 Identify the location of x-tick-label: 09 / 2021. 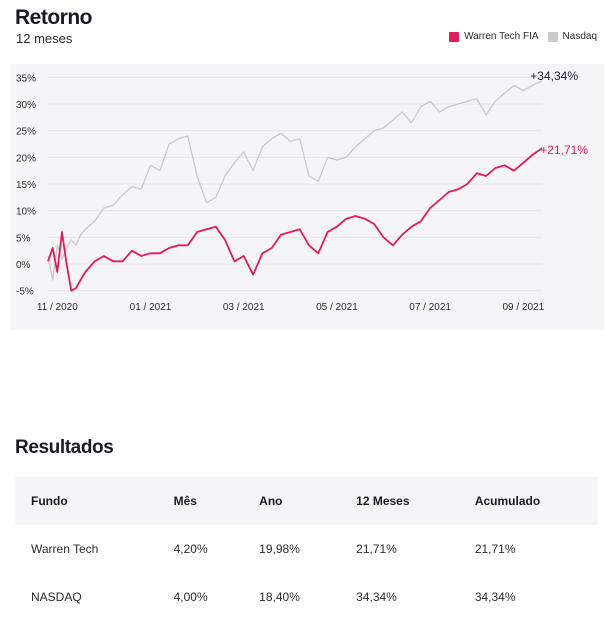
(523, 307).